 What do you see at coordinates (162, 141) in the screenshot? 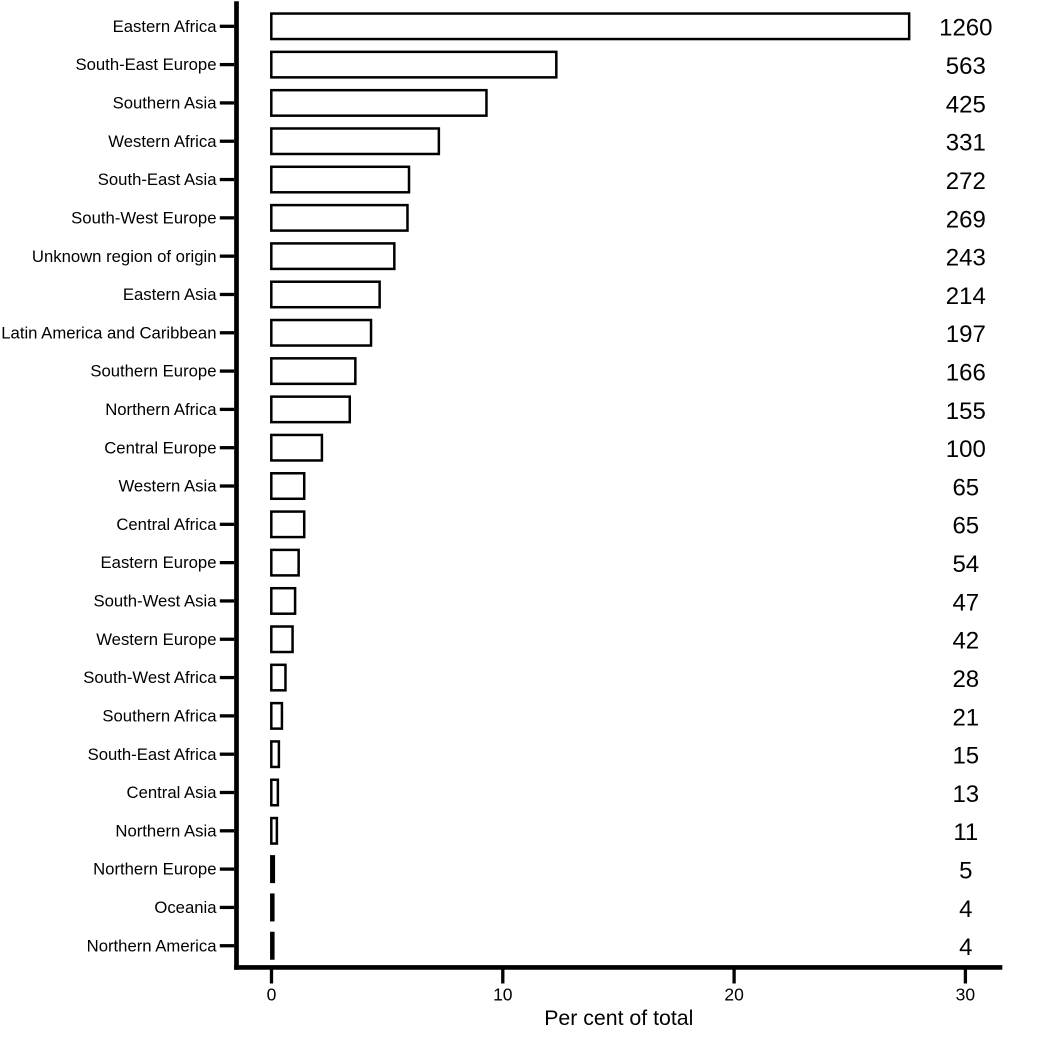
I see `svg-text: Western Africa` at bounding box center [162, 141].